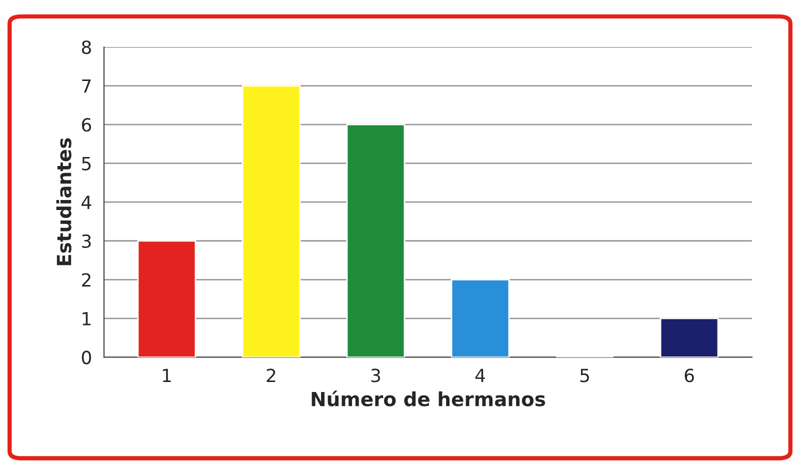 This screenshot has height=470, width=800. I want to click on x-tick-label: 6, so click(689, 375).